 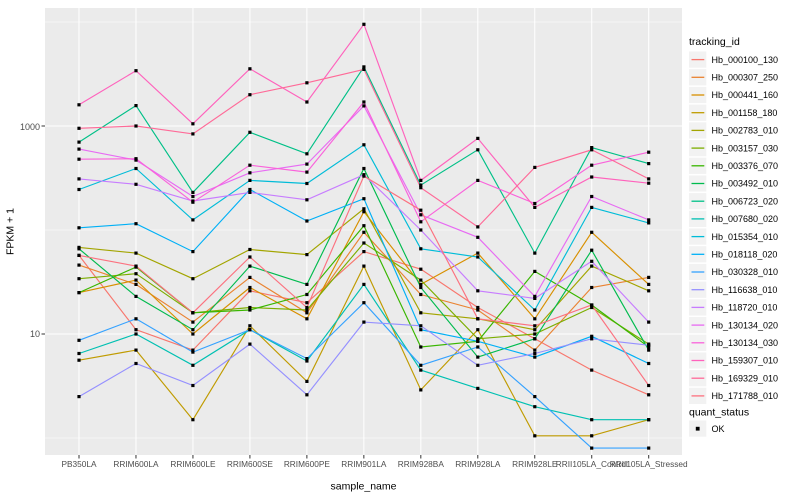 What do you see at coordinates (364, 464) in the screenshot?
I see `x-tick-label: RRIM901LA` at bounding box center [364, 464].